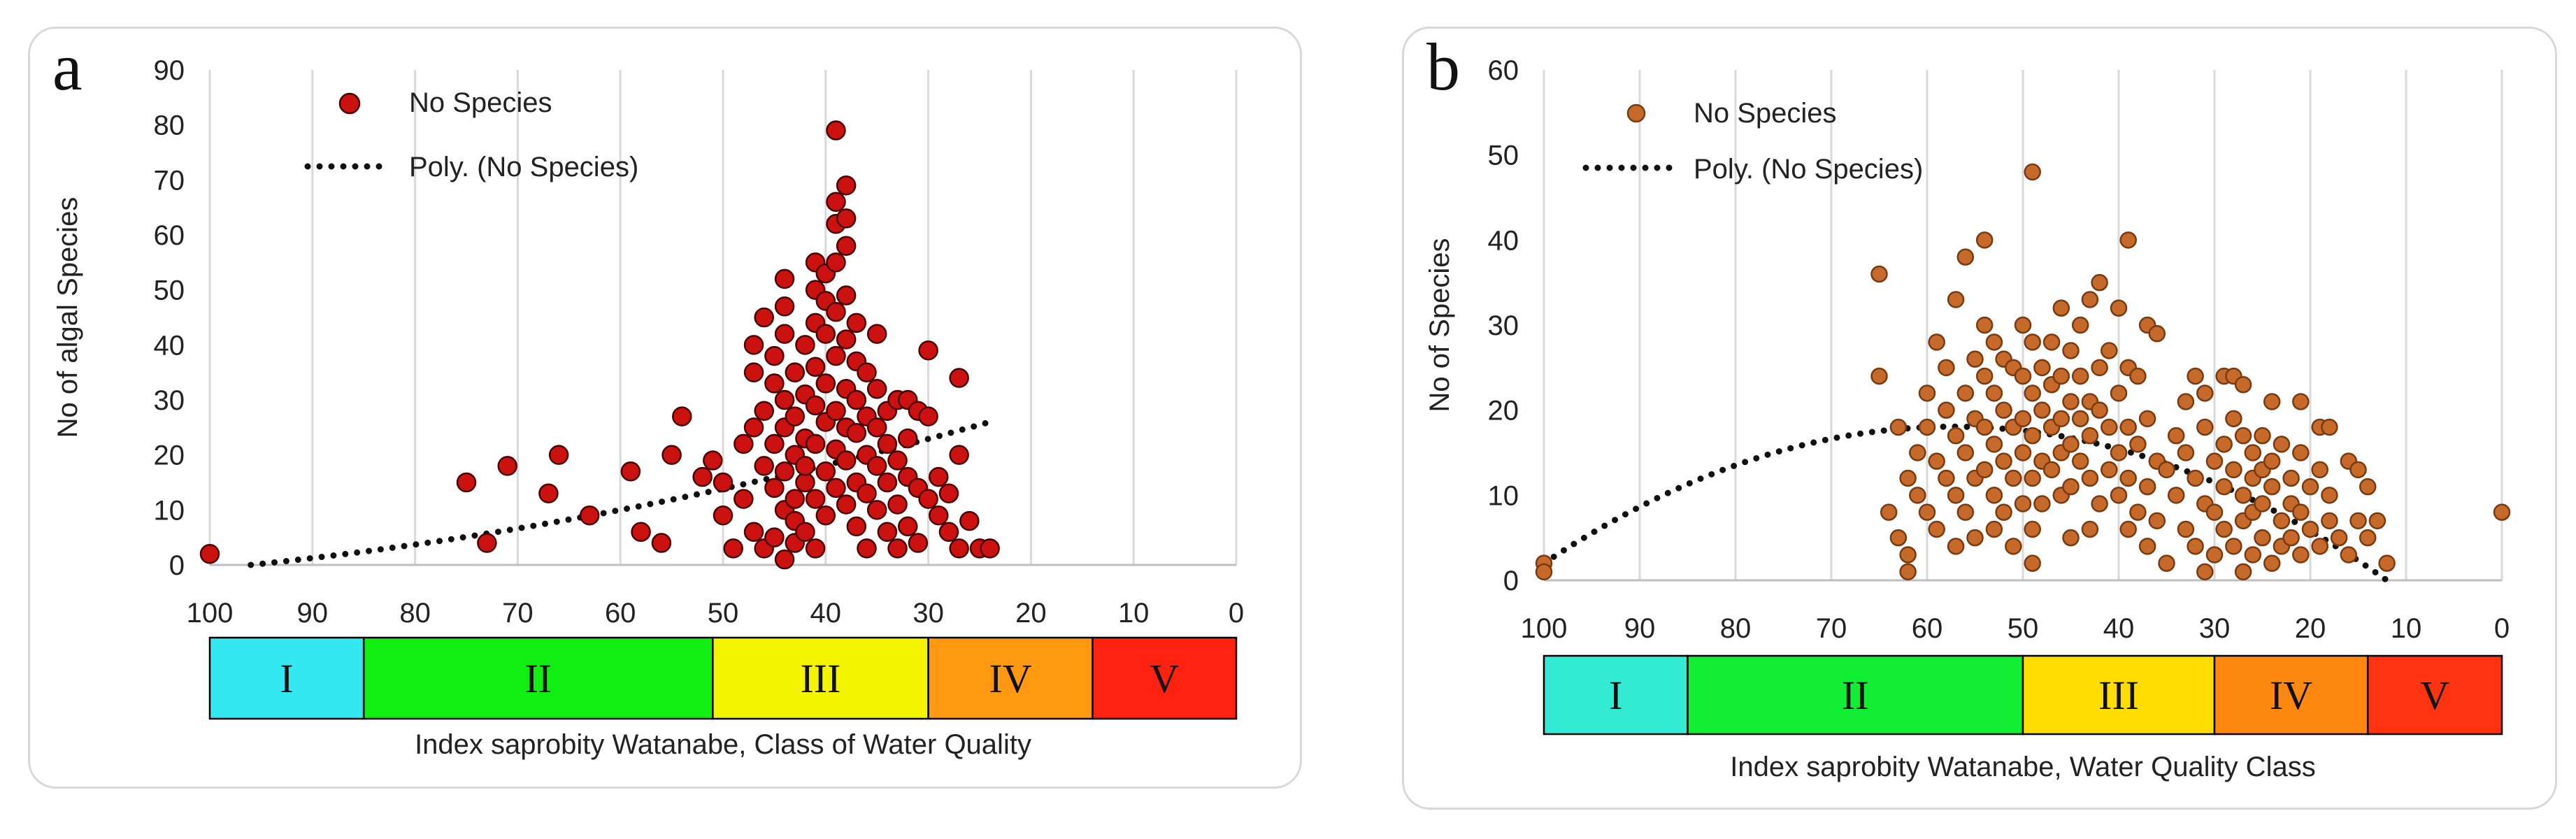 Image resolution: width=2576 pixels, height=839 pixels. Describe the element at coordinates (169, 510) in the screenshot. I see `y-tick-label: 10` at that location.